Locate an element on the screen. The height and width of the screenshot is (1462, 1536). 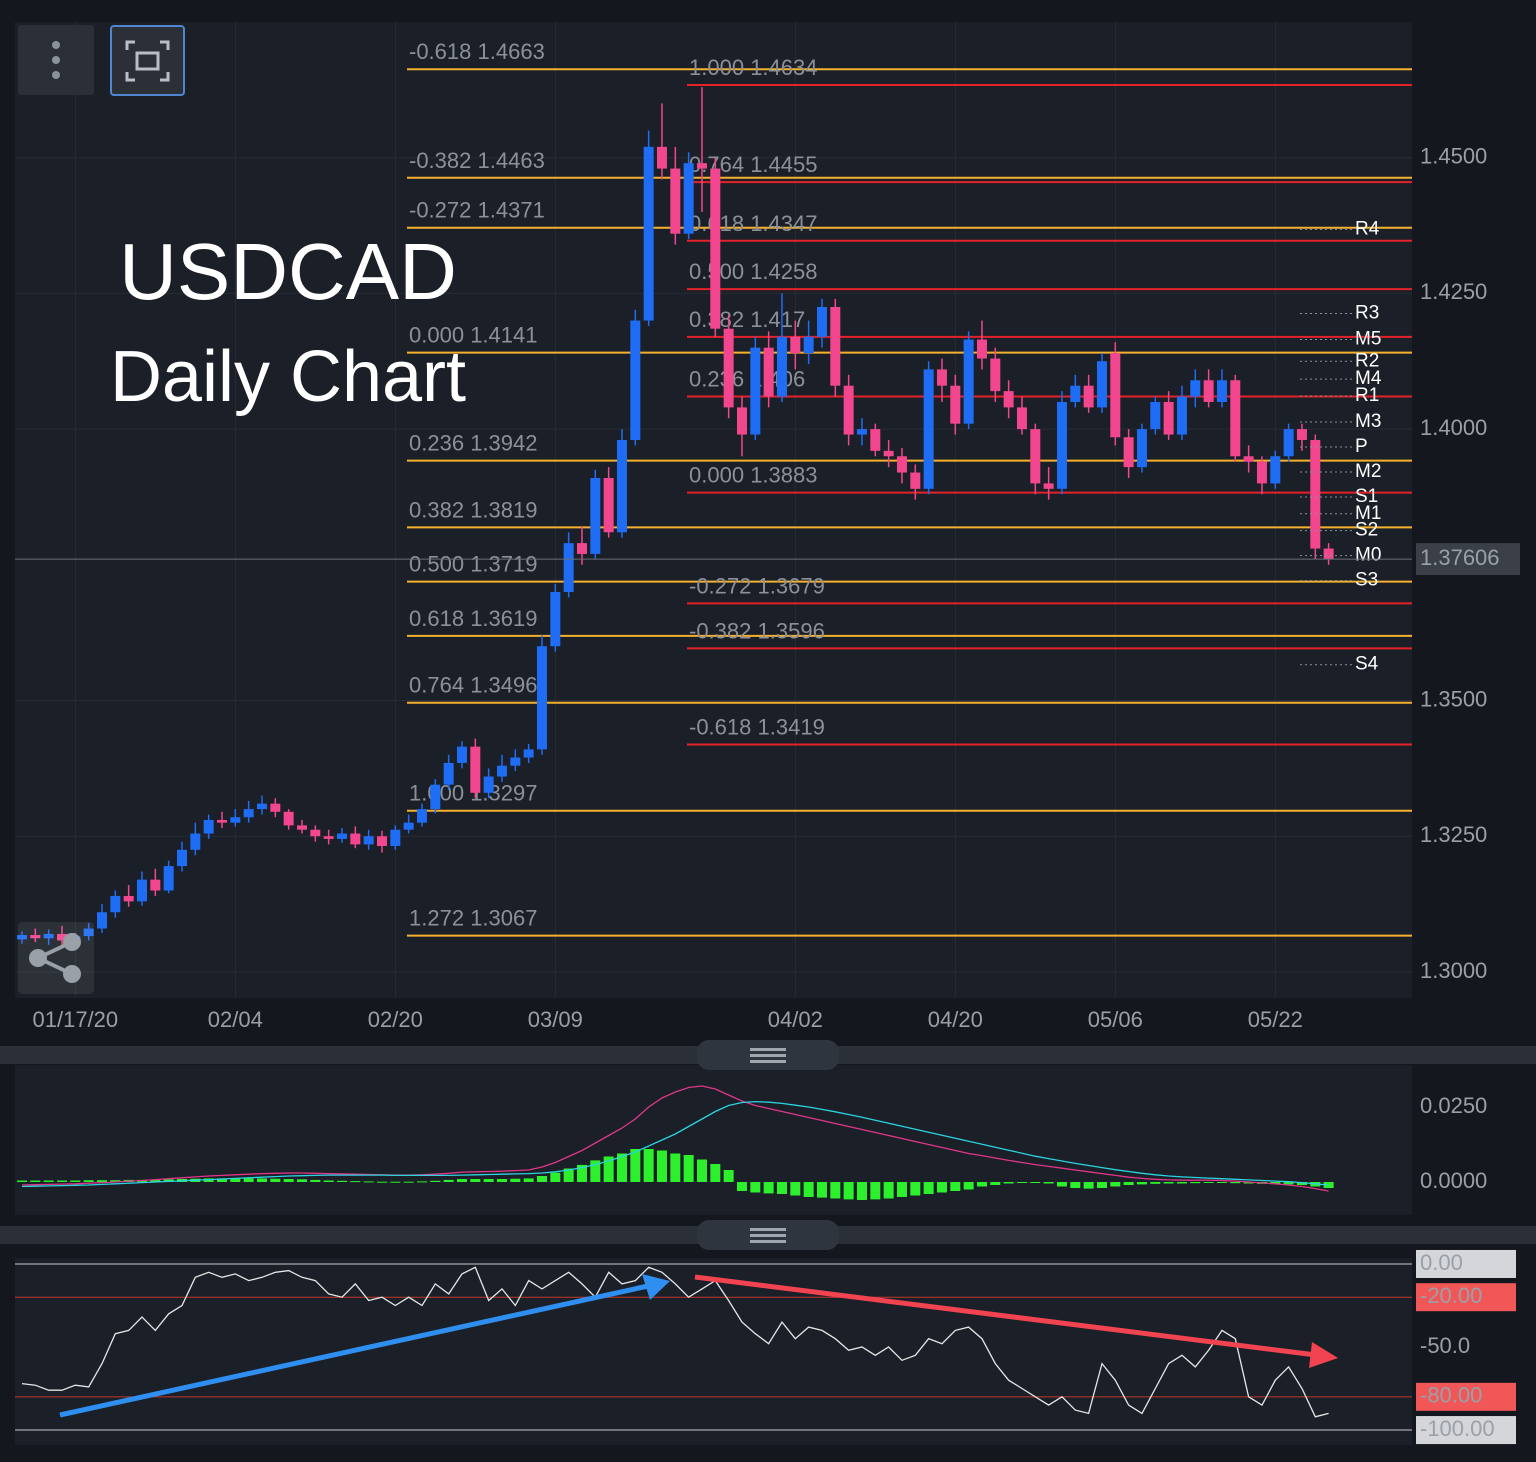
fib-ratio: 0.764 is located at coordinates (436, 685).